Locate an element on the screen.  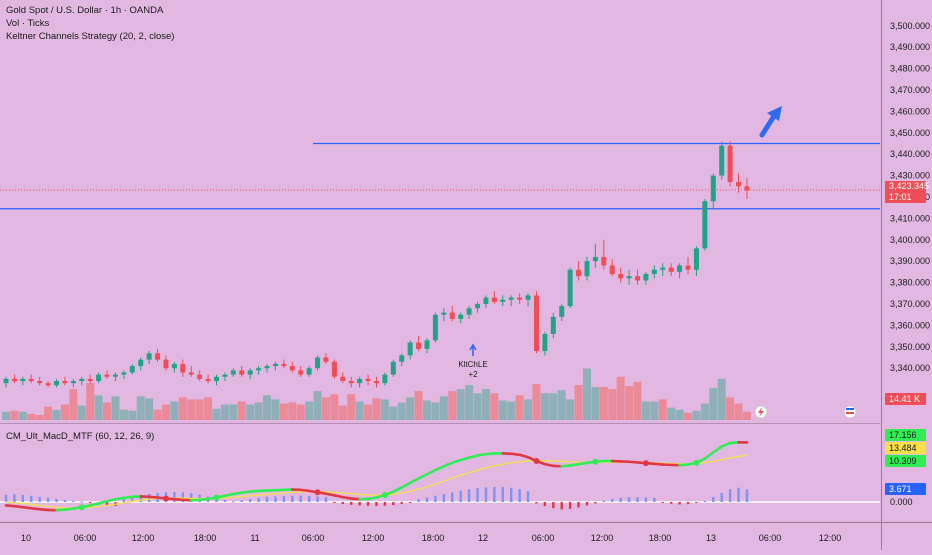
price-tick-label: 3,490.000 is located at coordinates (910, 47).